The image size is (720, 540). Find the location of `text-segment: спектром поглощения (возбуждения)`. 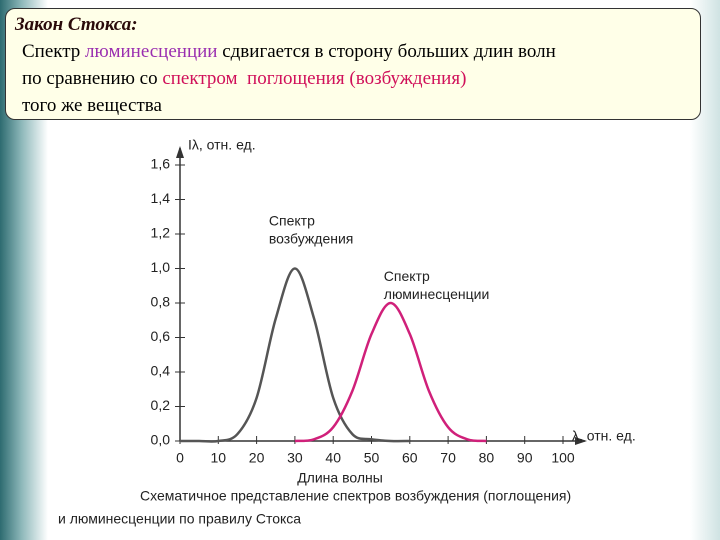

text-segment: спектром поглощения (возбуждения) is located at coordinates (314, 78).